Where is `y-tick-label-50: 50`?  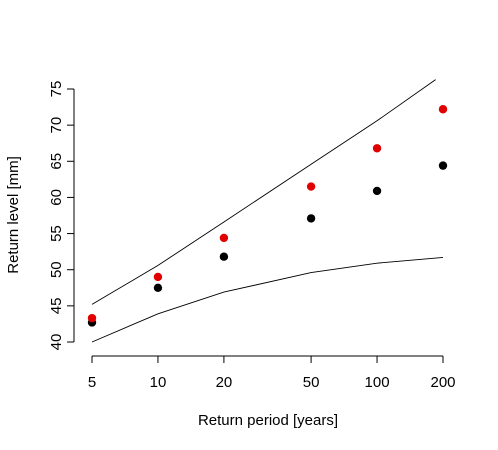 y-tick-label-50: 50 is located at coordinates (56, 269).